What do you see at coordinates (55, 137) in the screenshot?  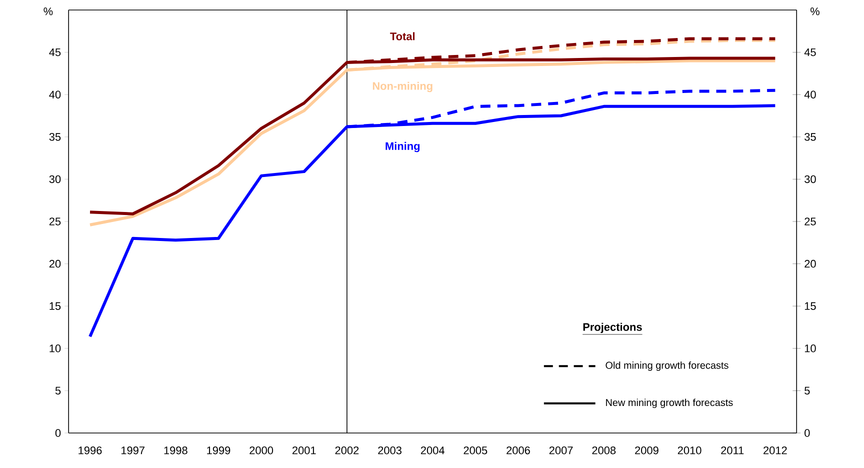 I see `y-tick-label: 35` at bounding box center [55, 137].